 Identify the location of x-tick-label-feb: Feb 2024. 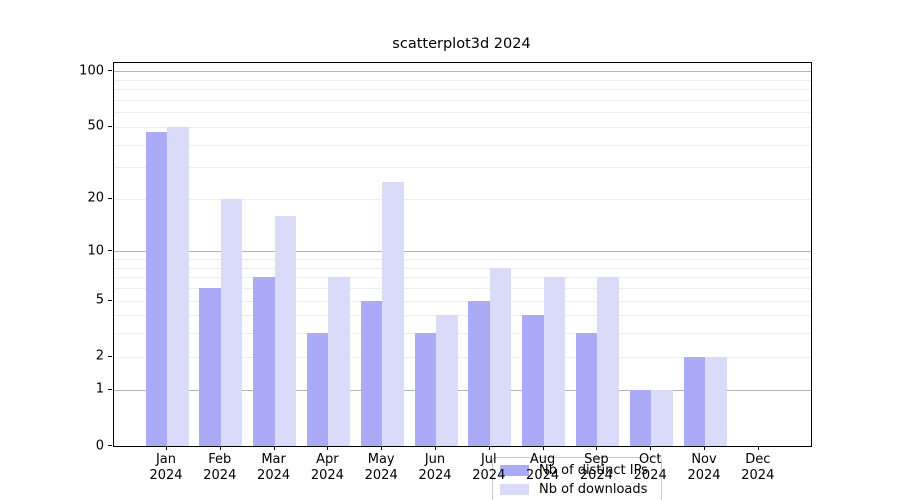
(220, 467).